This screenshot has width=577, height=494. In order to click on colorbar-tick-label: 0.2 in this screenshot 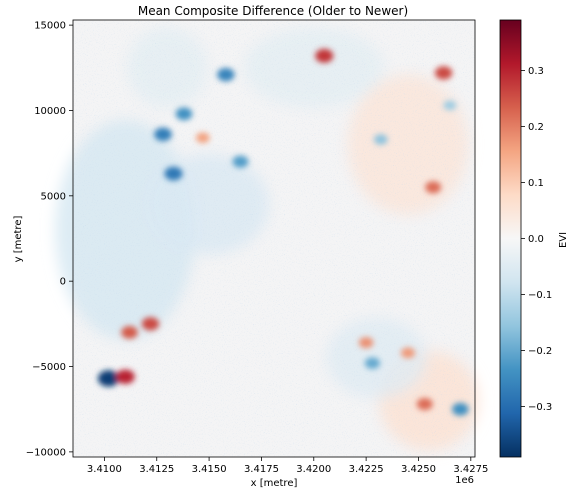, I will do `click(536, 127)`.